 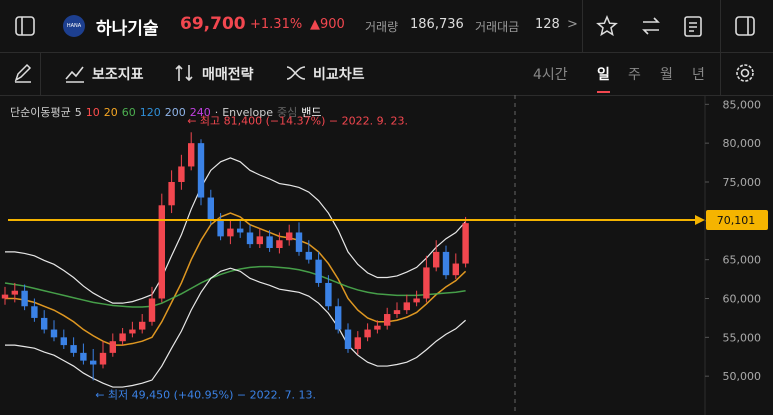 I want to click on y-tick-label: 80,000, so click(x=742, y=143).